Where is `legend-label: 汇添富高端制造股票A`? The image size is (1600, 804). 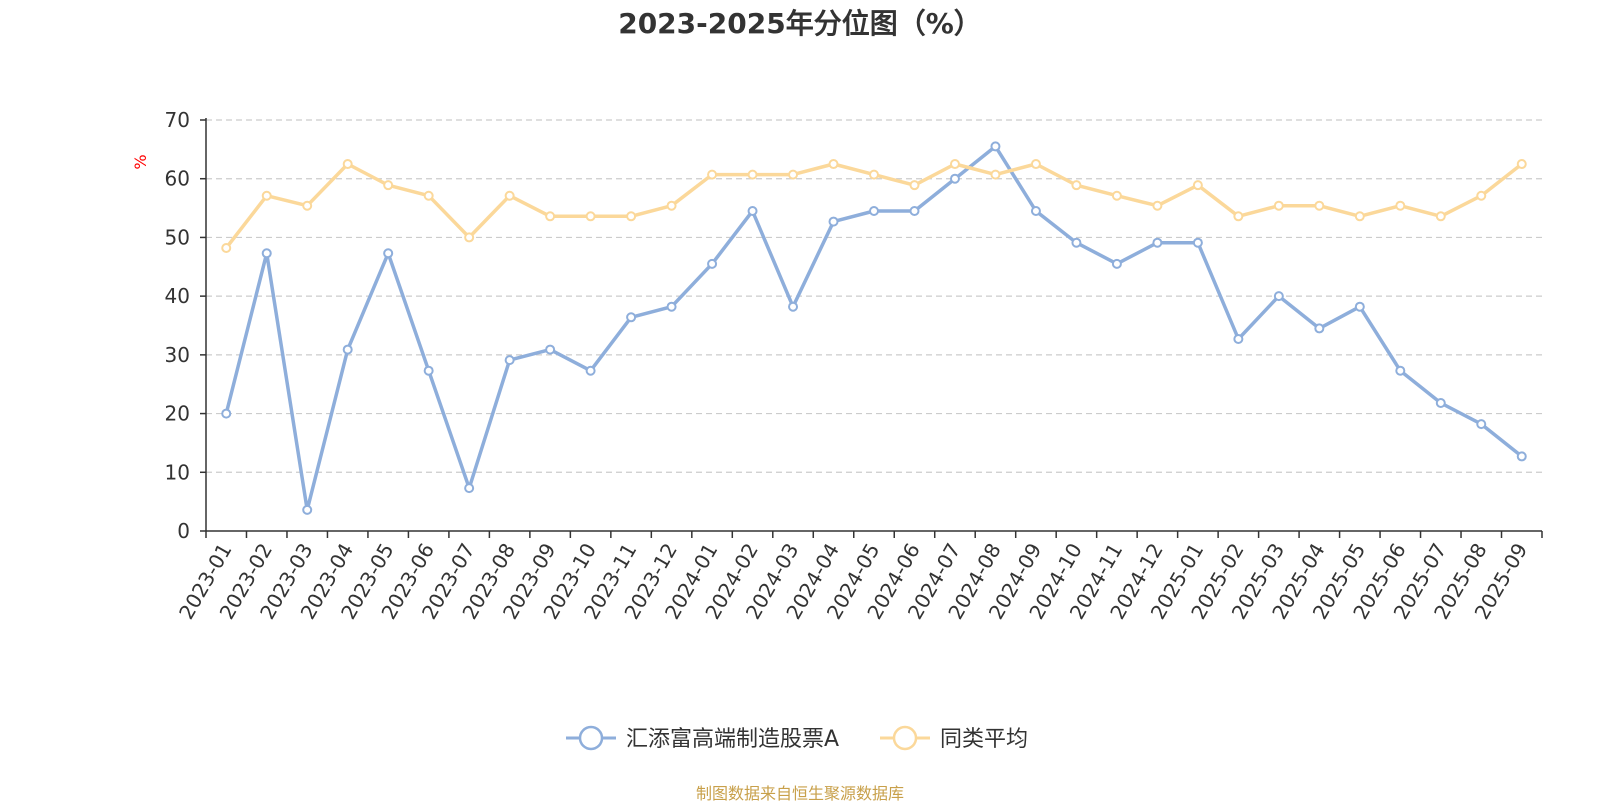
legend-label: 汇添富高端制造股票A is located at coordinates (732, 739).